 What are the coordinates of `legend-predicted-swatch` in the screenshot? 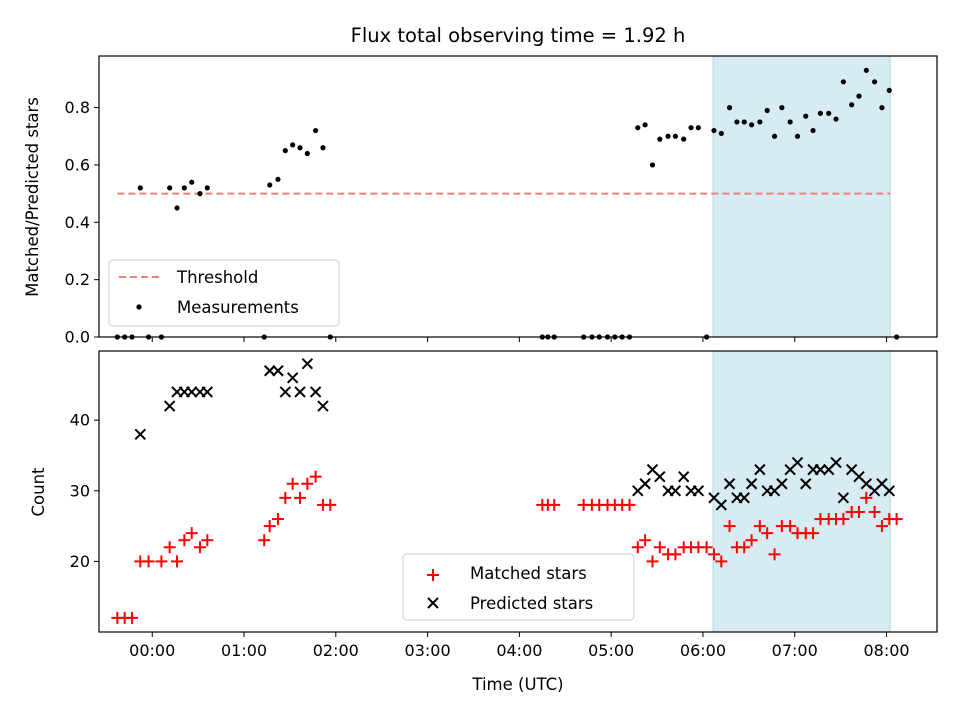 It's located at (433, 603).